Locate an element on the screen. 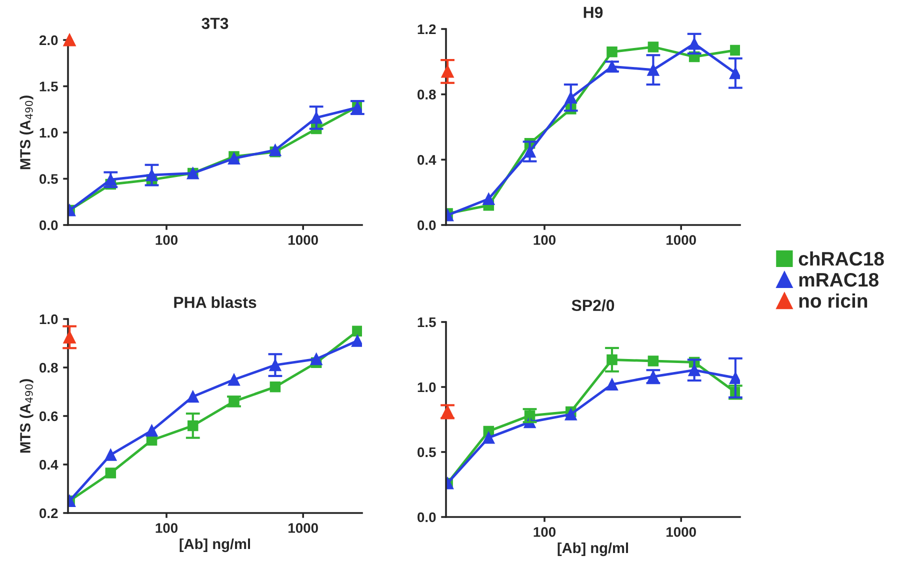 This screenshot has width=902, height=563. y-tick-label: 0.6 is located at coordinates (49, 416).